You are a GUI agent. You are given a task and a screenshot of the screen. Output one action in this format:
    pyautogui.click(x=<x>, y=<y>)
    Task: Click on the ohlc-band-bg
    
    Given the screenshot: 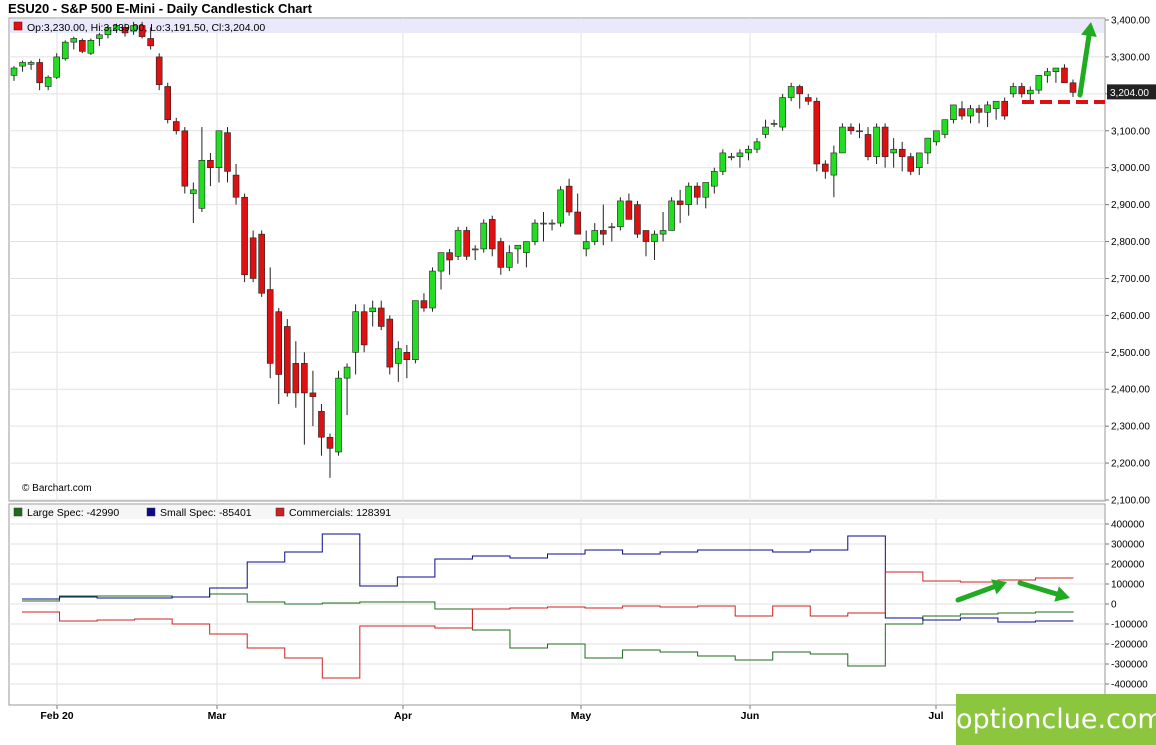 What is the action you would take?
    pyautogui.click(x=557, y=26)
    